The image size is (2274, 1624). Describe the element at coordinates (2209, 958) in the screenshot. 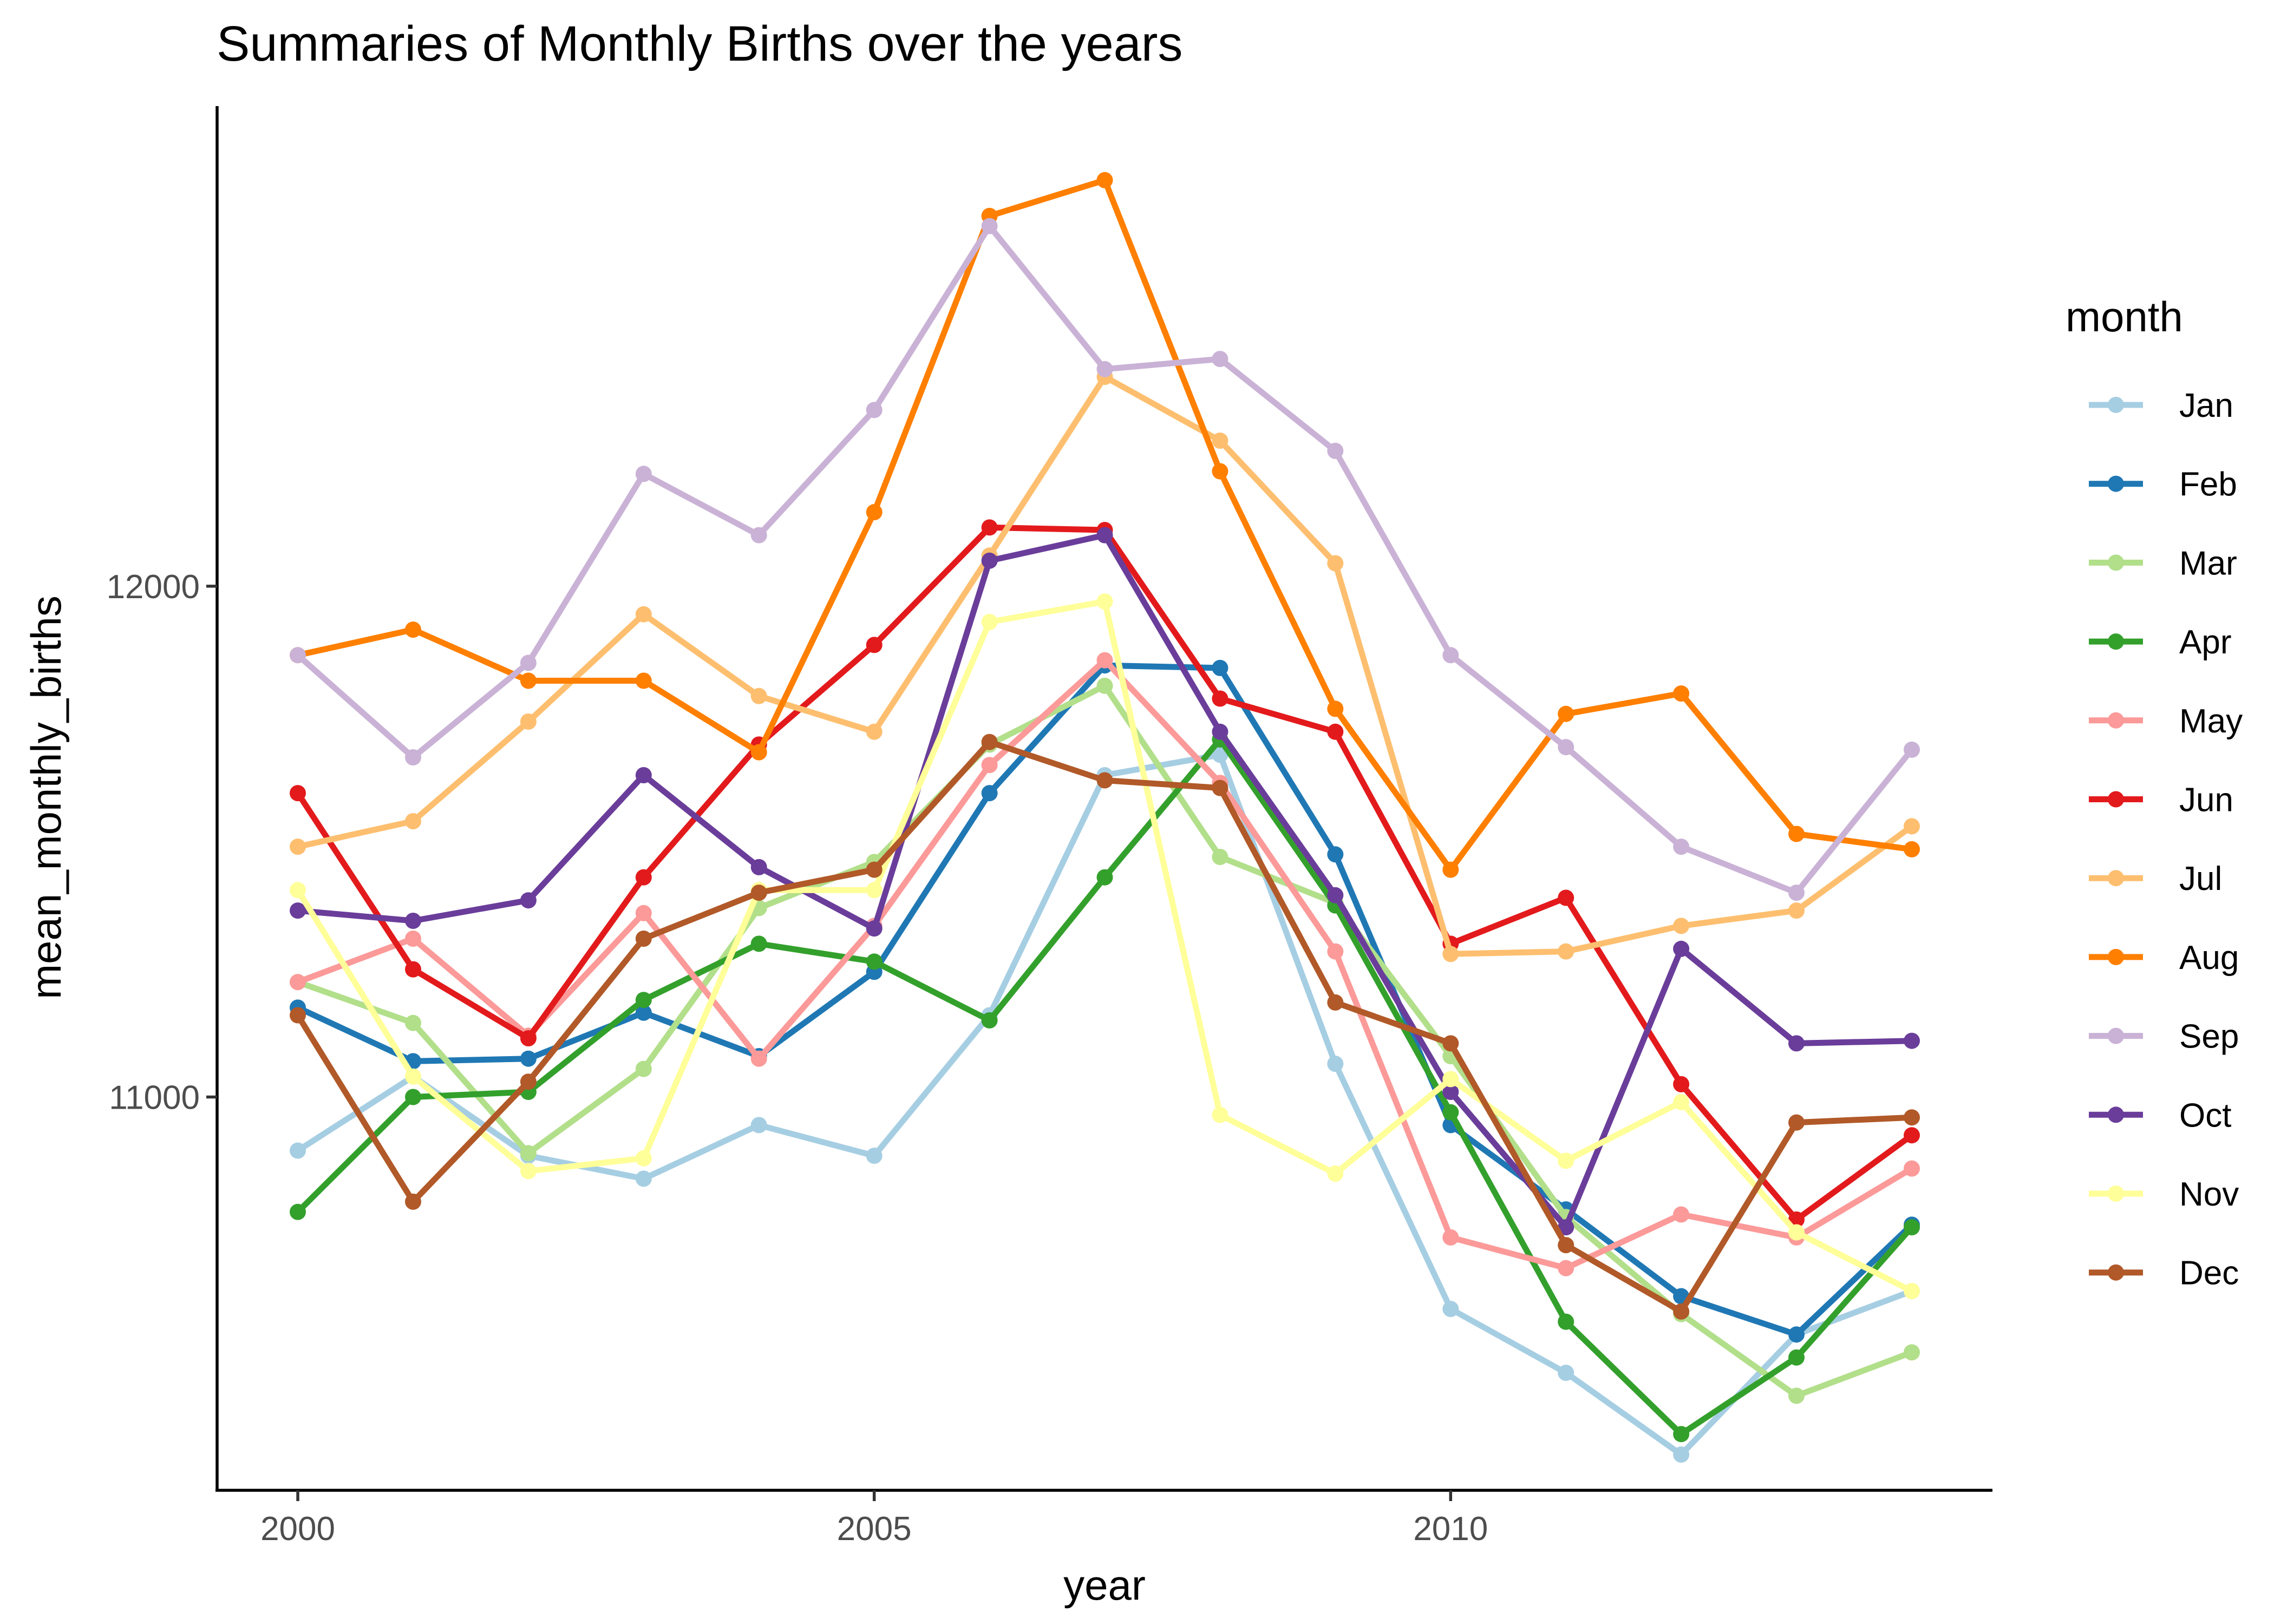

I see `legend-label: Aug` at that location.